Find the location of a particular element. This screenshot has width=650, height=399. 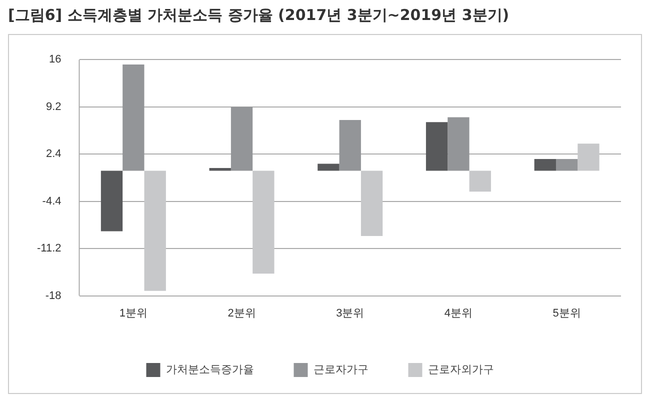

y-tick-label: -11.2 is located at coordinates (49, 248).